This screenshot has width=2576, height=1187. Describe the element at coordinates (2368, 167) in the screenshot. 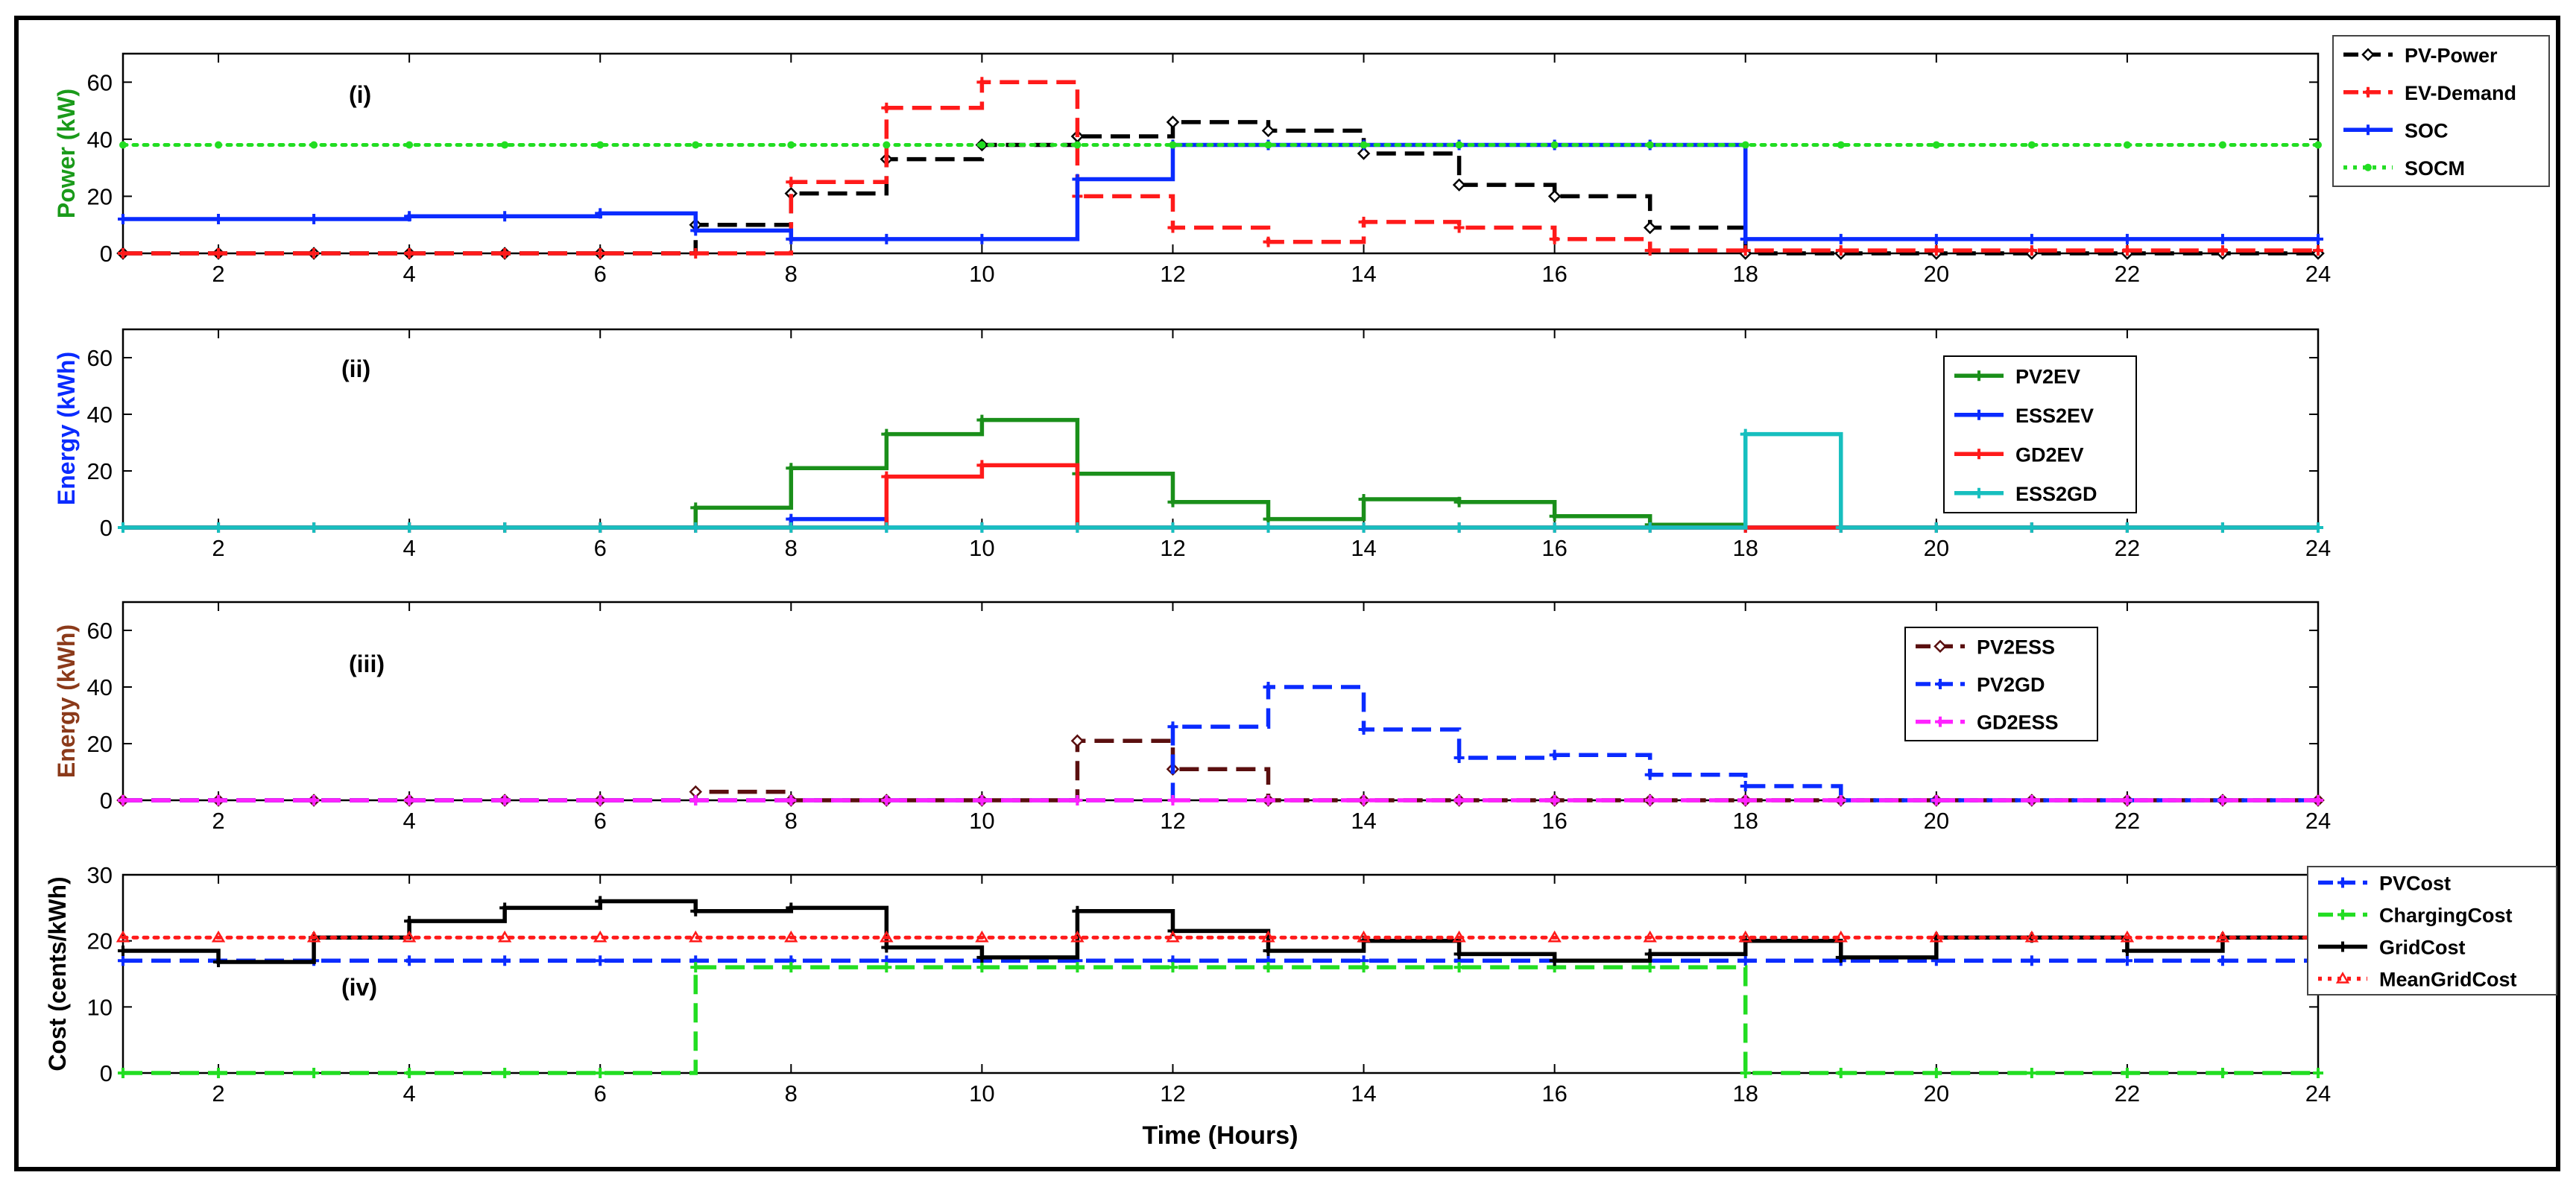

I see `legend-marker-socm` at that location.